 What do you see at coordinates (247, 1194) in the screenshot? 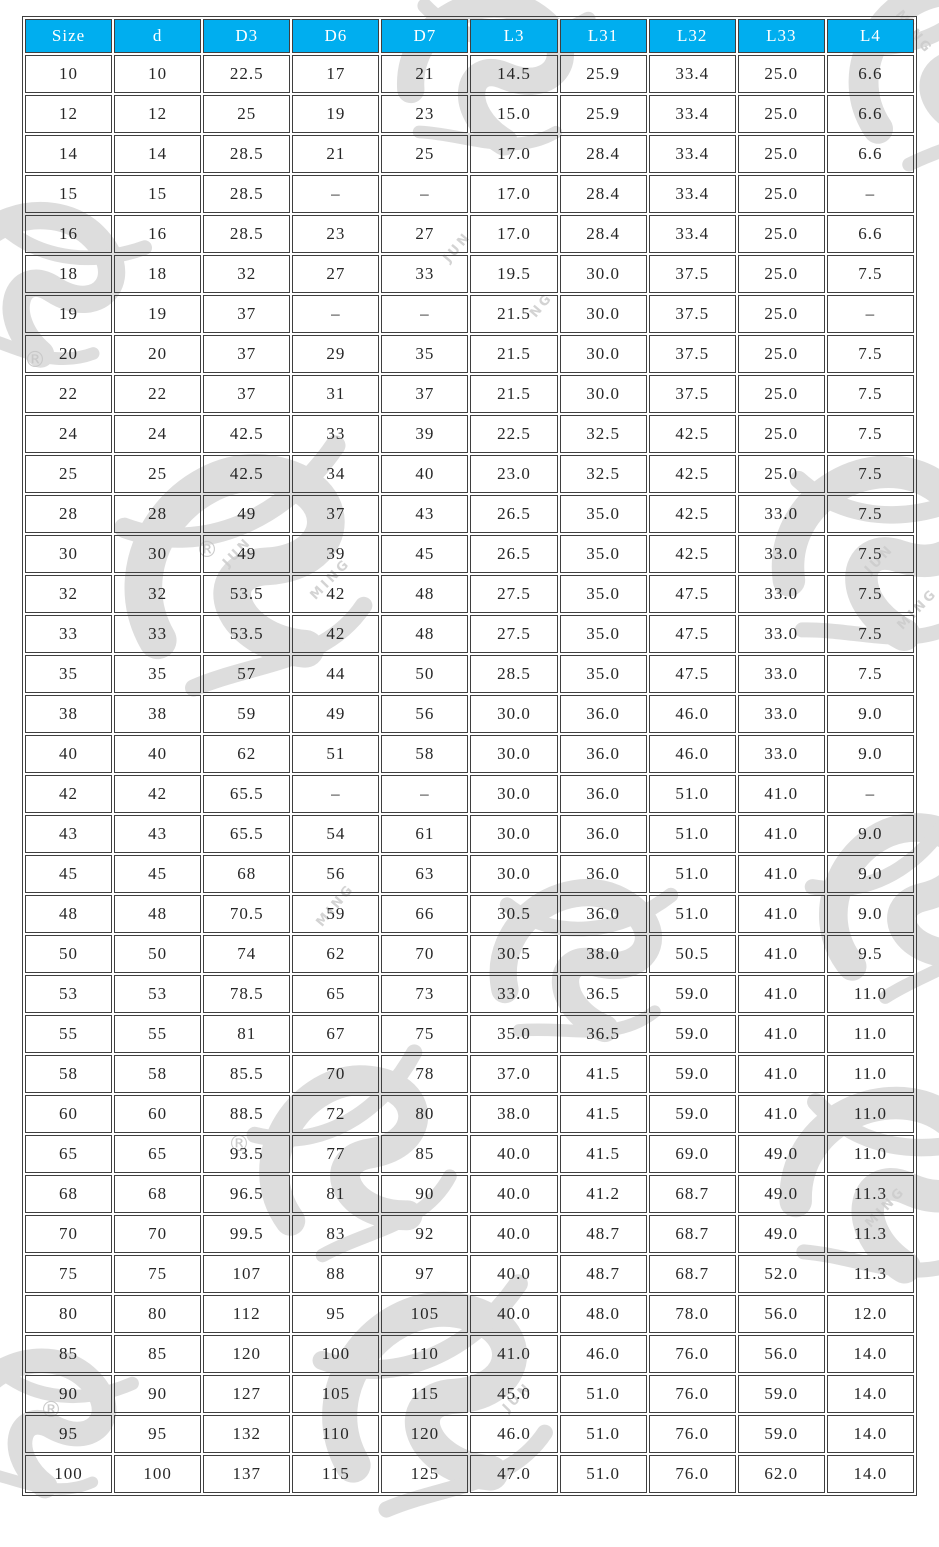
I see `table-cell: 96.5` at bounding box center [247, 1194].